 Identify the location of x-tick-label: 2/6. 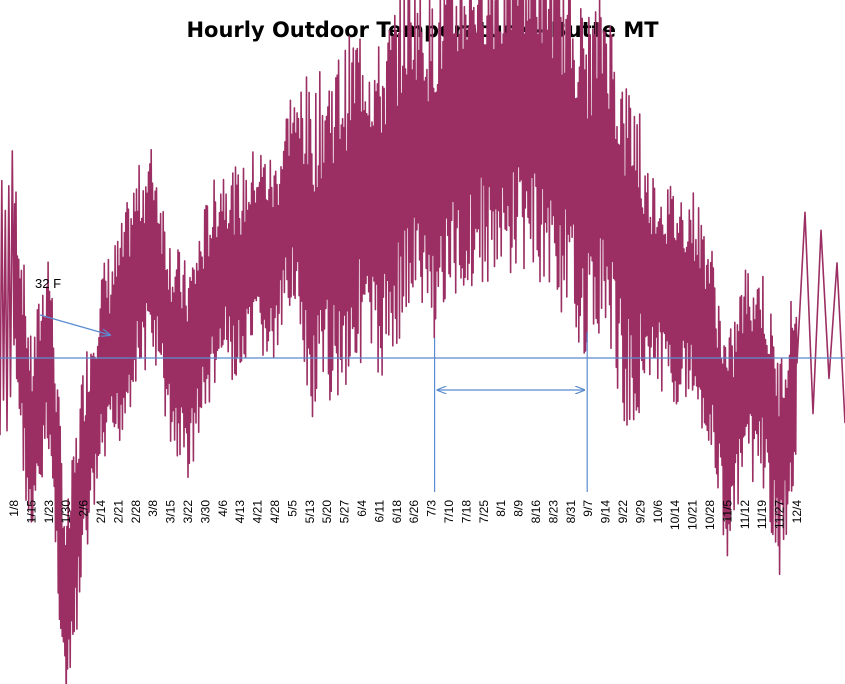
(84, 508).